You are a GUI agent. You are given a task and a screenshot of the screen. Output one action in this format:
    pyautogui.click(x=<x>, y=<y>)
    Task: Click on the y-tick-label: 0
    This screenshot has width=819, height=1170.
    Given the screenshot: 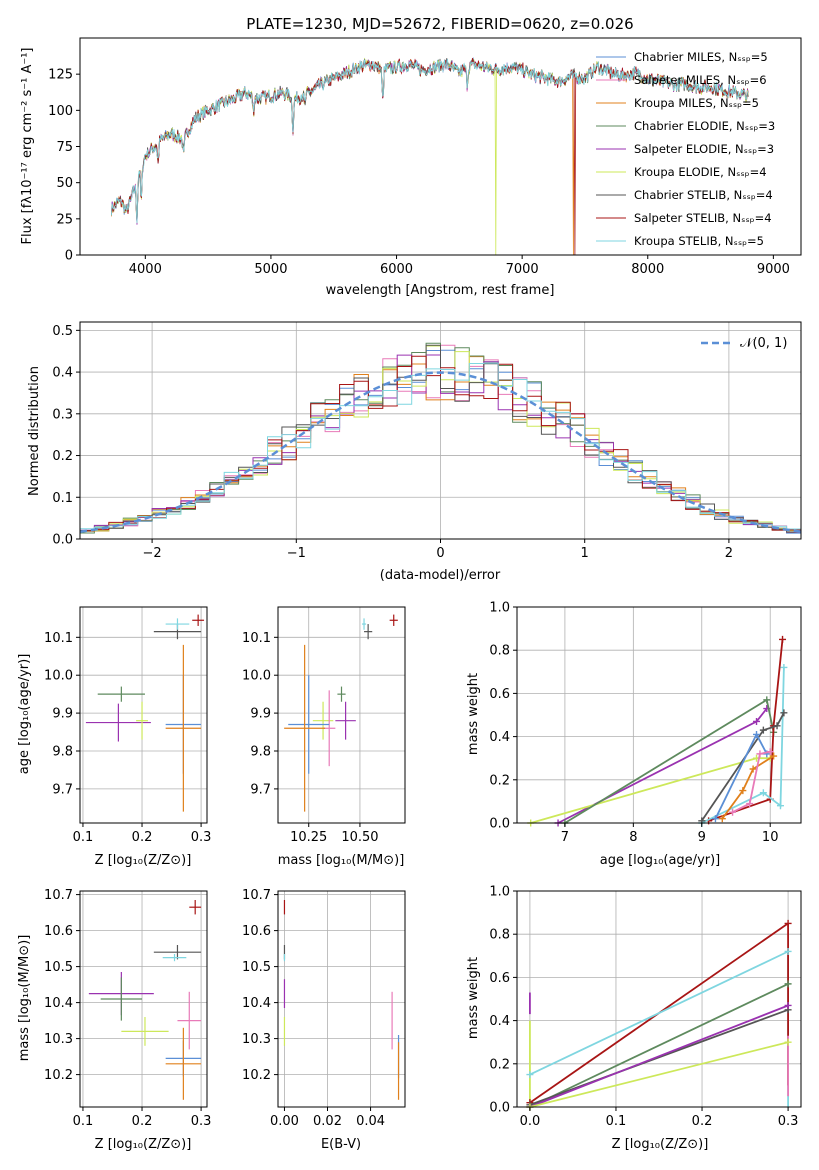 What is the action you would take?
    pyautogui.click(x=69, y=256)
    